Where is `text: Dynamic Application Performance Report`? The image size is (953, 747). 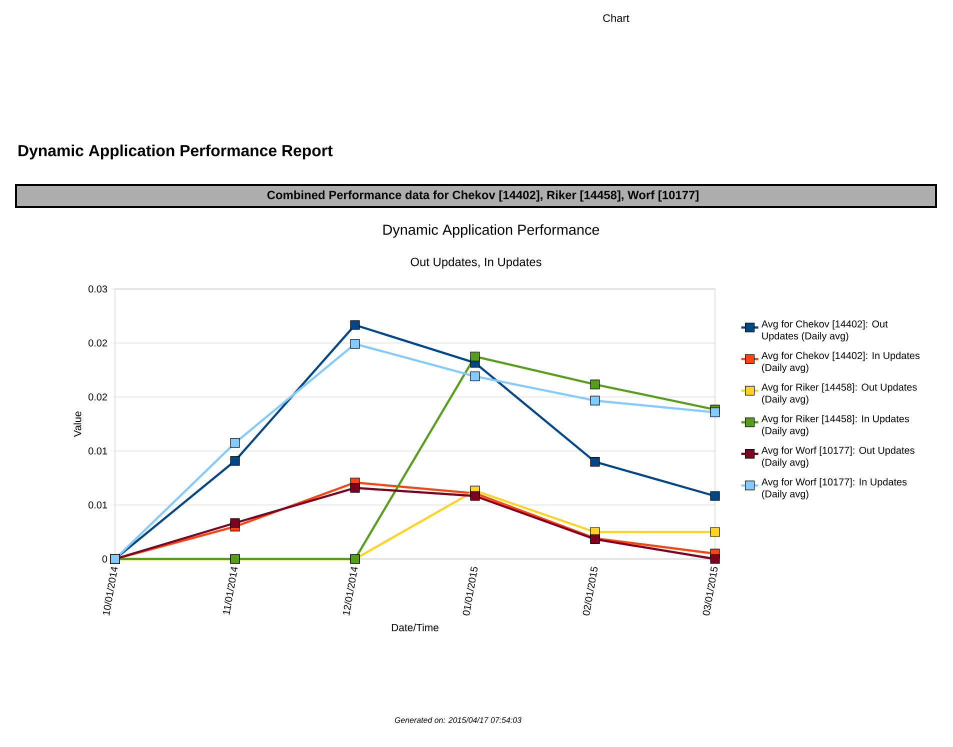 text: Dynamic Application Performance Report is located at coordinates (175, 152).